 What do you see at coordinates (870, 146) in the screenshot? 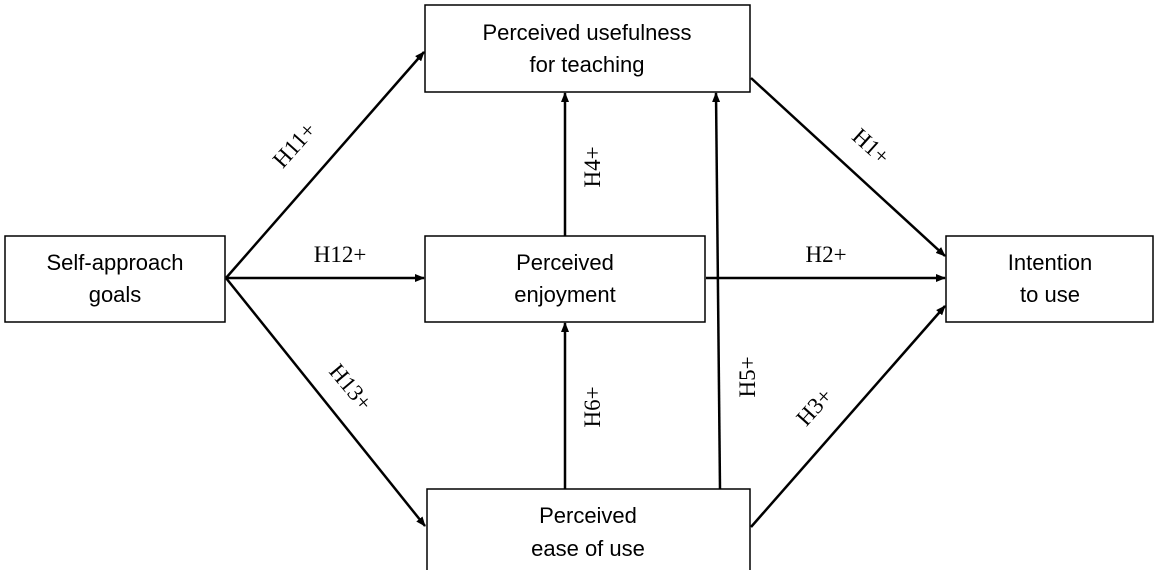
I see `edge-label: H1+` at bounding box center [870, 146].